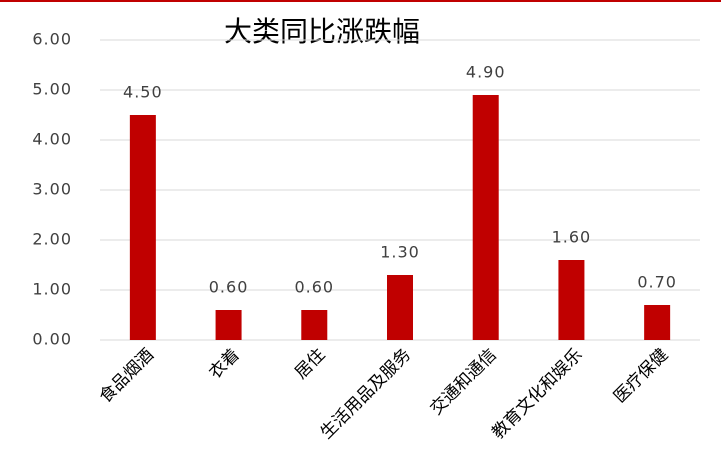  What do you see at coordinates (641, 376) in the screenshot?
I see `x-tick-label: 医疗保健` at bounding box center [641, 376].